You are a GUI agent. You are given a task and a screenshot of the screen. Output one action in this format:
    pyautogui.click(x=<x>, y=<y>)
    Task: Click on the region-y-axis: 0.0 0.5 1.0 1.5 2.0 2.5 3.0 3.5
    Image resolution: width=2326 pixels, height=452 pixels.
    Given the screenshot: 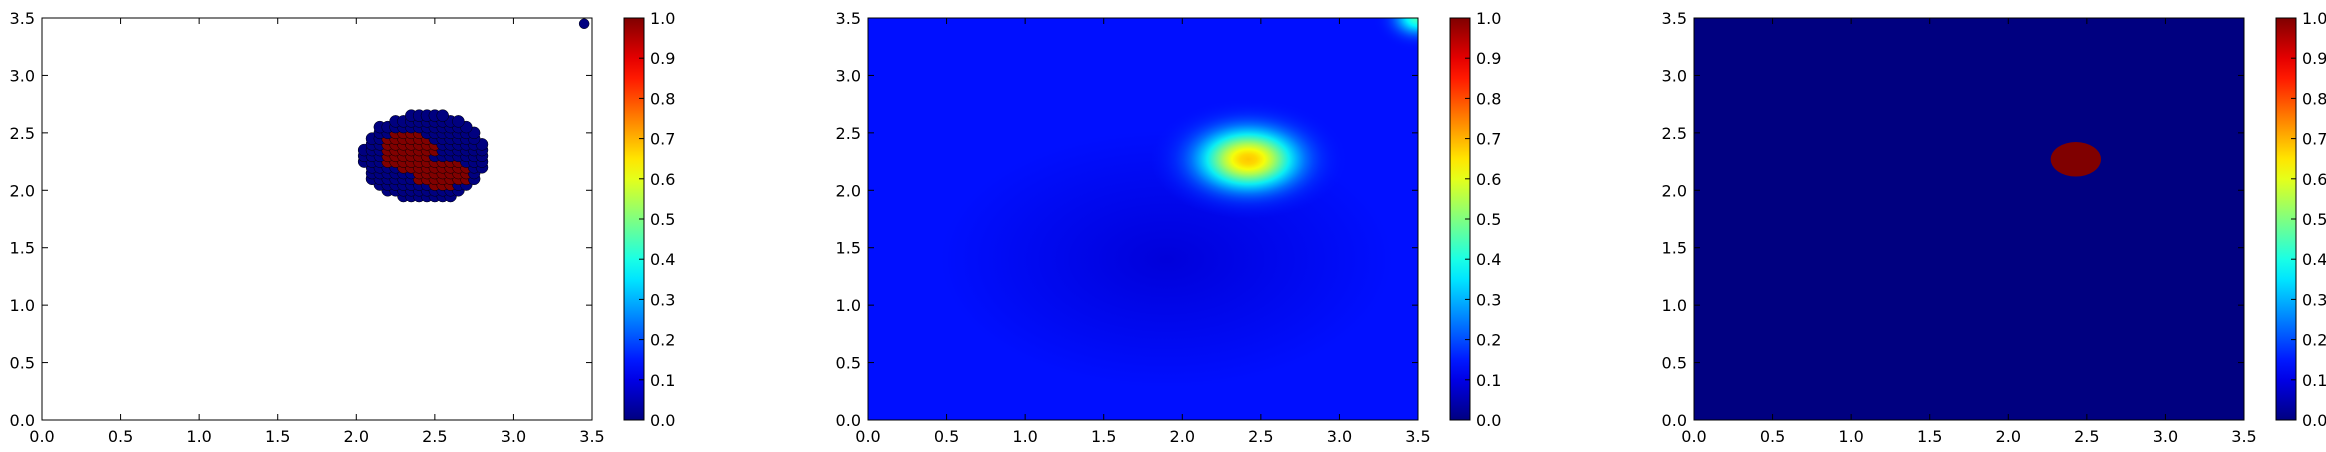 What is the action you would take?
    pyautogui.click(x=1674, y=219)
    